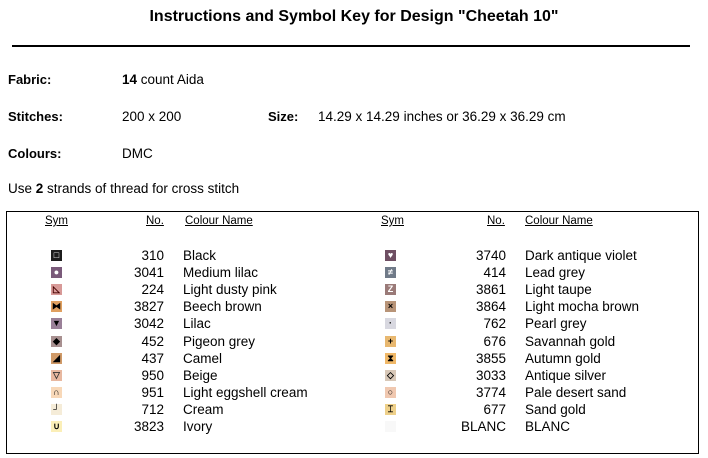 The width and height of the screenshot is (708, 458). Describe the element at coordinates (390, 375) in the screenshot. I see `symbol-swatch-icon: ◇` at that location.